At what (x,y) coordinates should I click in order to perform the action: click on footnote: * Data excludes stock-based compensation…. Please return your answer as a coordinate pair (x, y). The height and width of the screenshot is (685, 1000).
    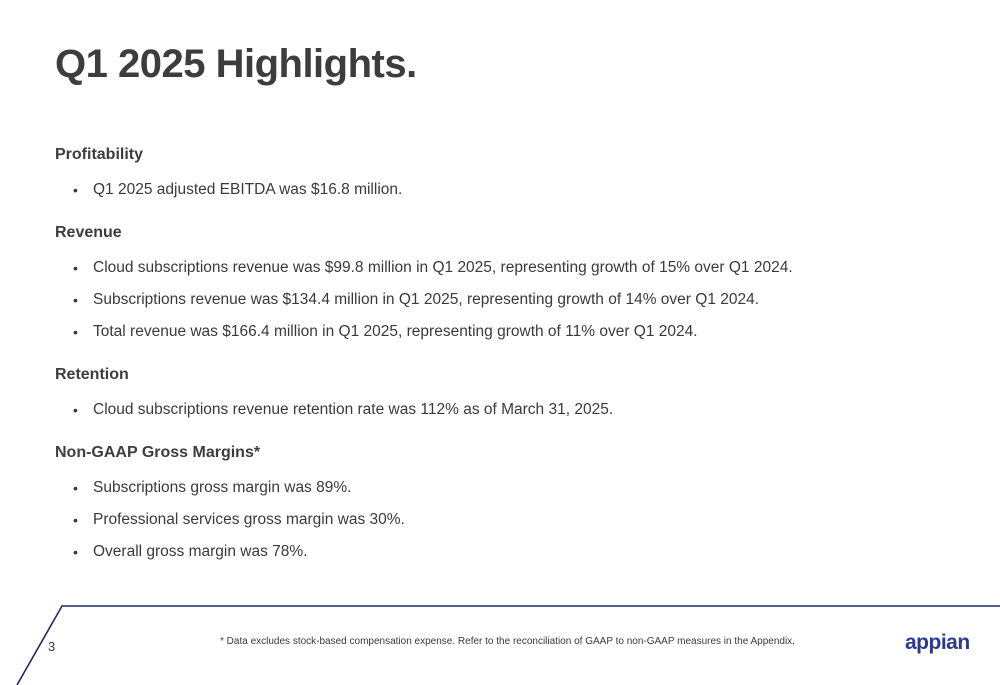
    Looking at the image, I should click on (507, 641).